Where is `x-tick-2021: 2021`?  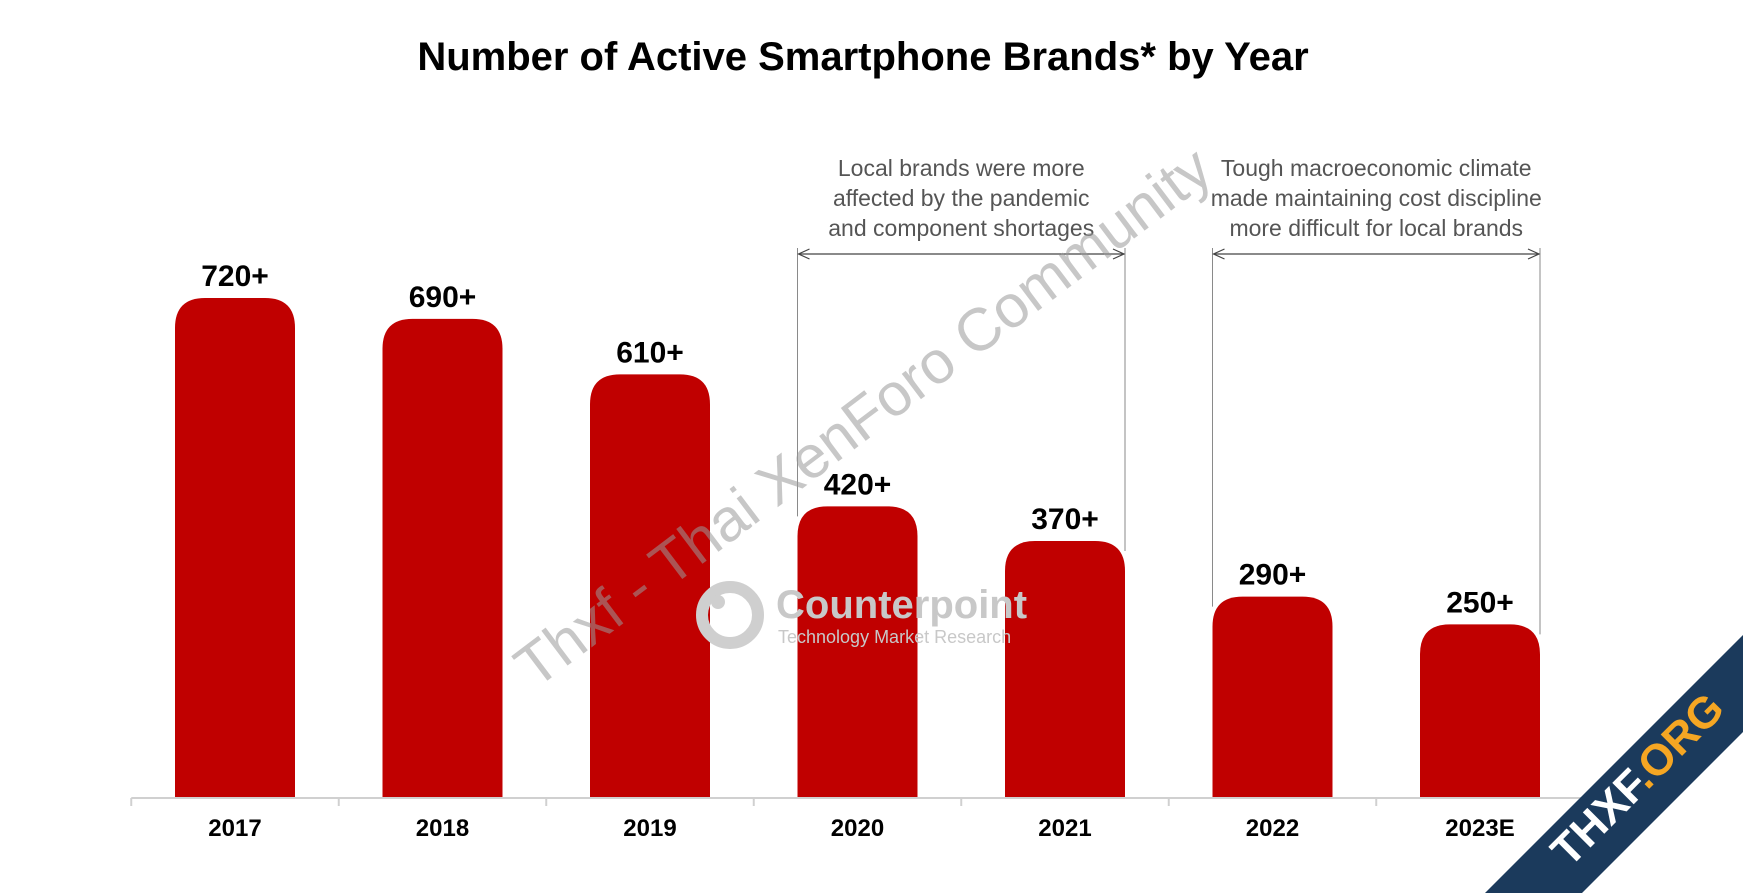
x-tick-2021: 2021 is located at coordinates (1064, 828).